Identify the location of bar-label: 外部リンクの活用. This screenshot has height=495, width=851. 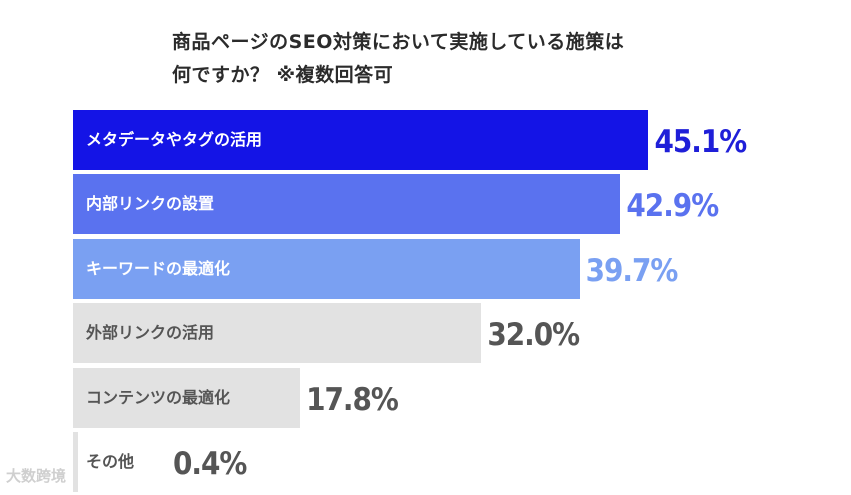
(150, 333).